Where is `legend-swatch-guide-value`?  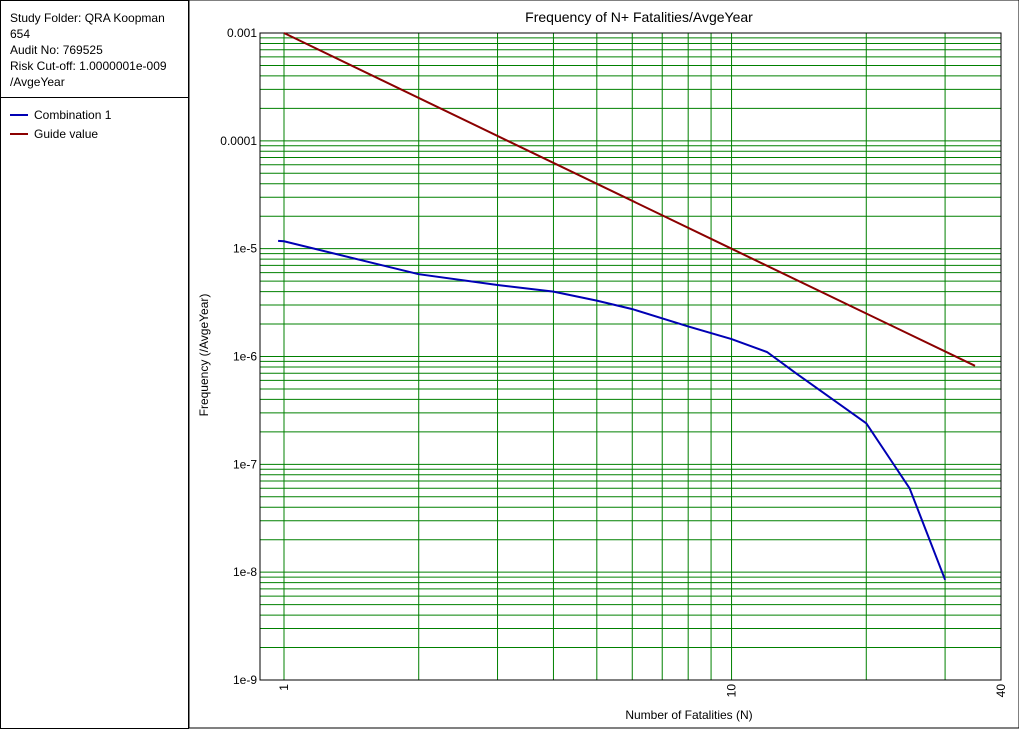 legend-swatch-guide-value is located at coordinates (19, 134).